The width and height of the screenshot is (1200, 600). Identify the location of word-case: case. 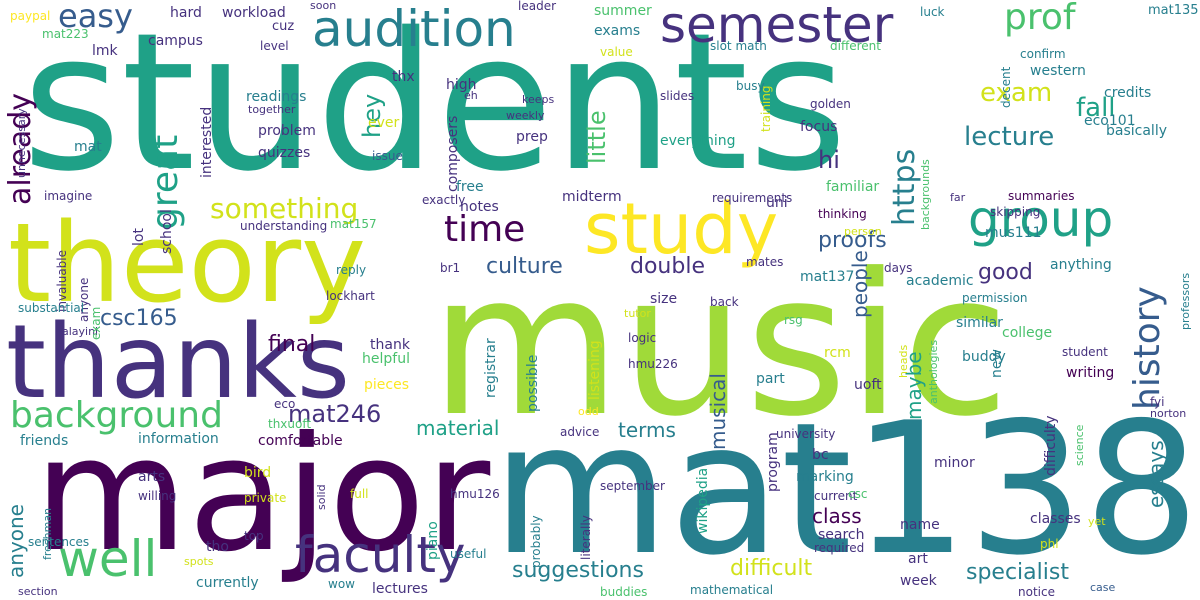
(1103, 587).